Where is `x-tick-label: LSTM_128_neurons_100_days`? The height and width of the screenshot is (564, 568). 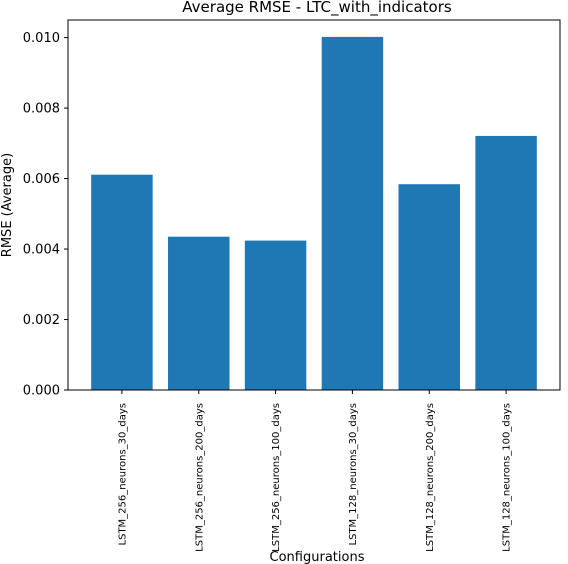 x-tick-label: LSTM_128_neurons_100_days is located at coordinates (507, 477).